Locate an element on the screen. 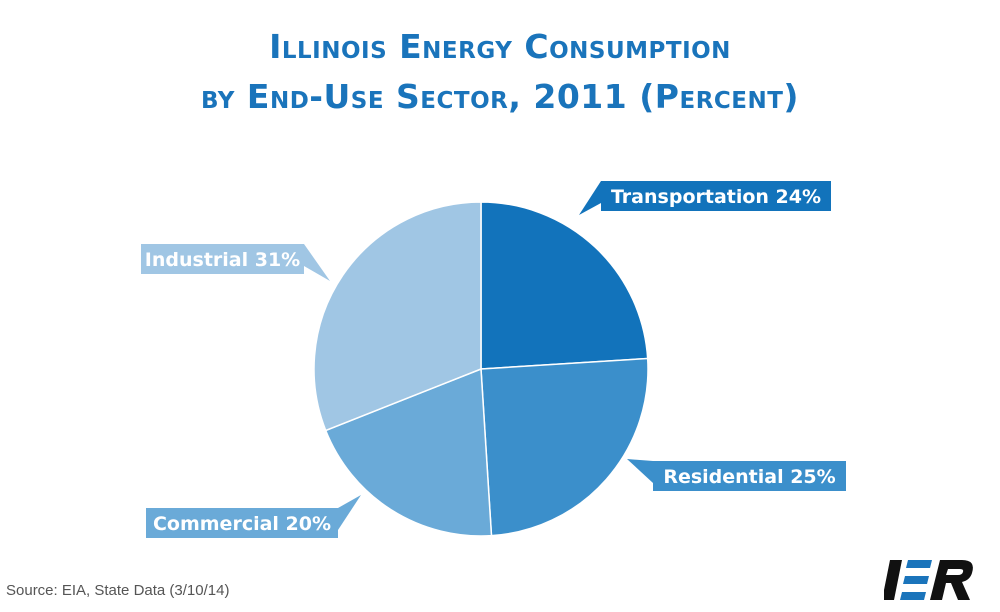 This screenshot has width=1000, height=612. data-label-transportation: Transportation 24% is located at coordinates (705, 198).